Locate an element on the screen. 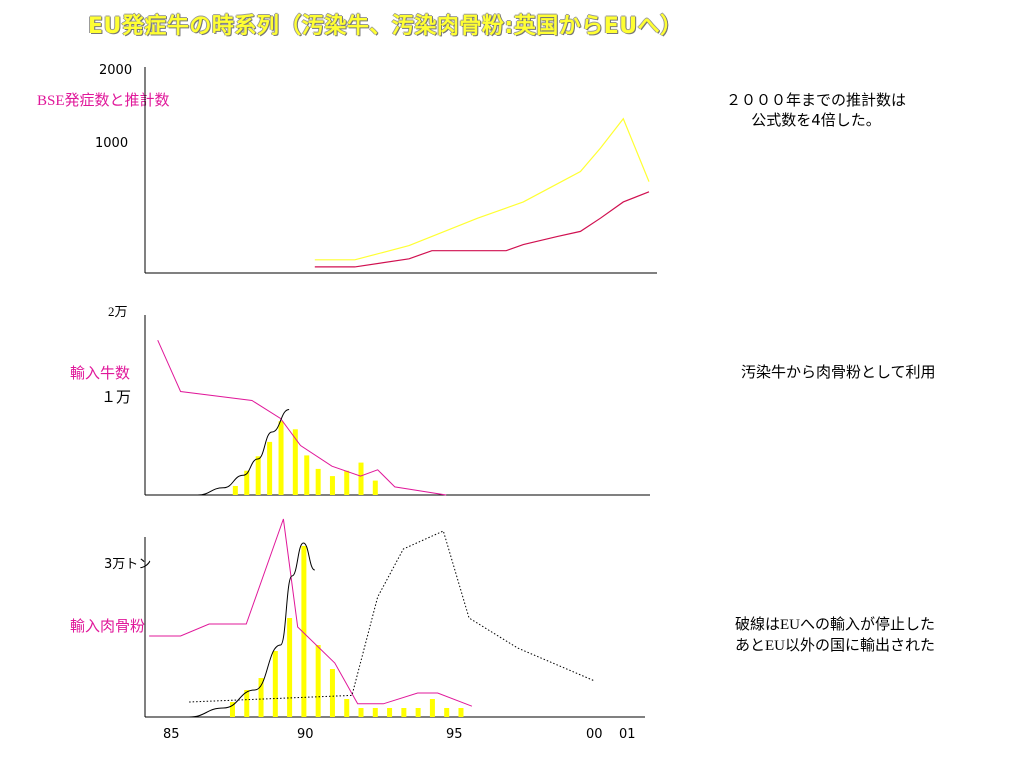 Image resolution: width=1024 pixels, height=768 pixels. x-tick-95: 95 is located at coordinates (454, 734).